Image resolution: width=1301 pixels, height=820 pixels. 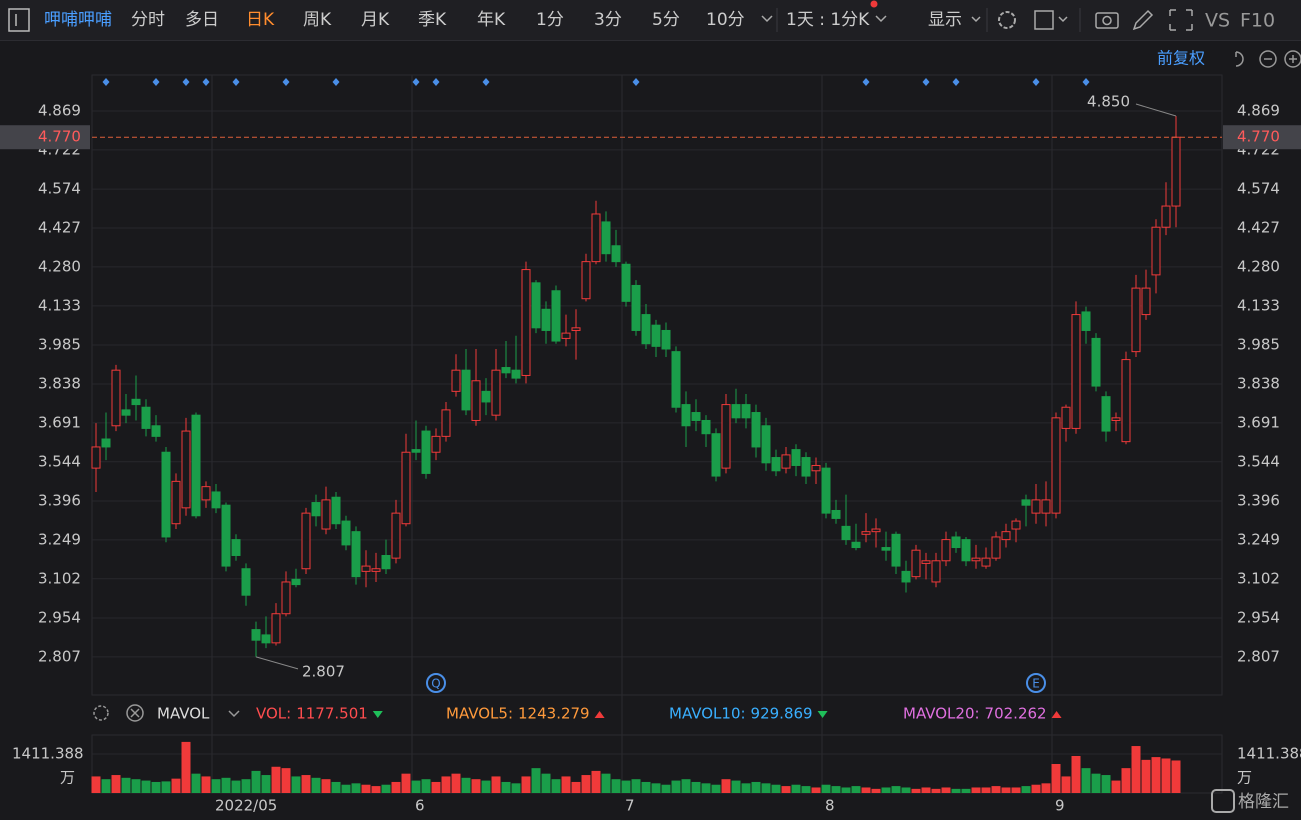 What do you see at coordinates (277, 663) in the screenshot?
I see `min-leader` at bounding box center [277, 663].